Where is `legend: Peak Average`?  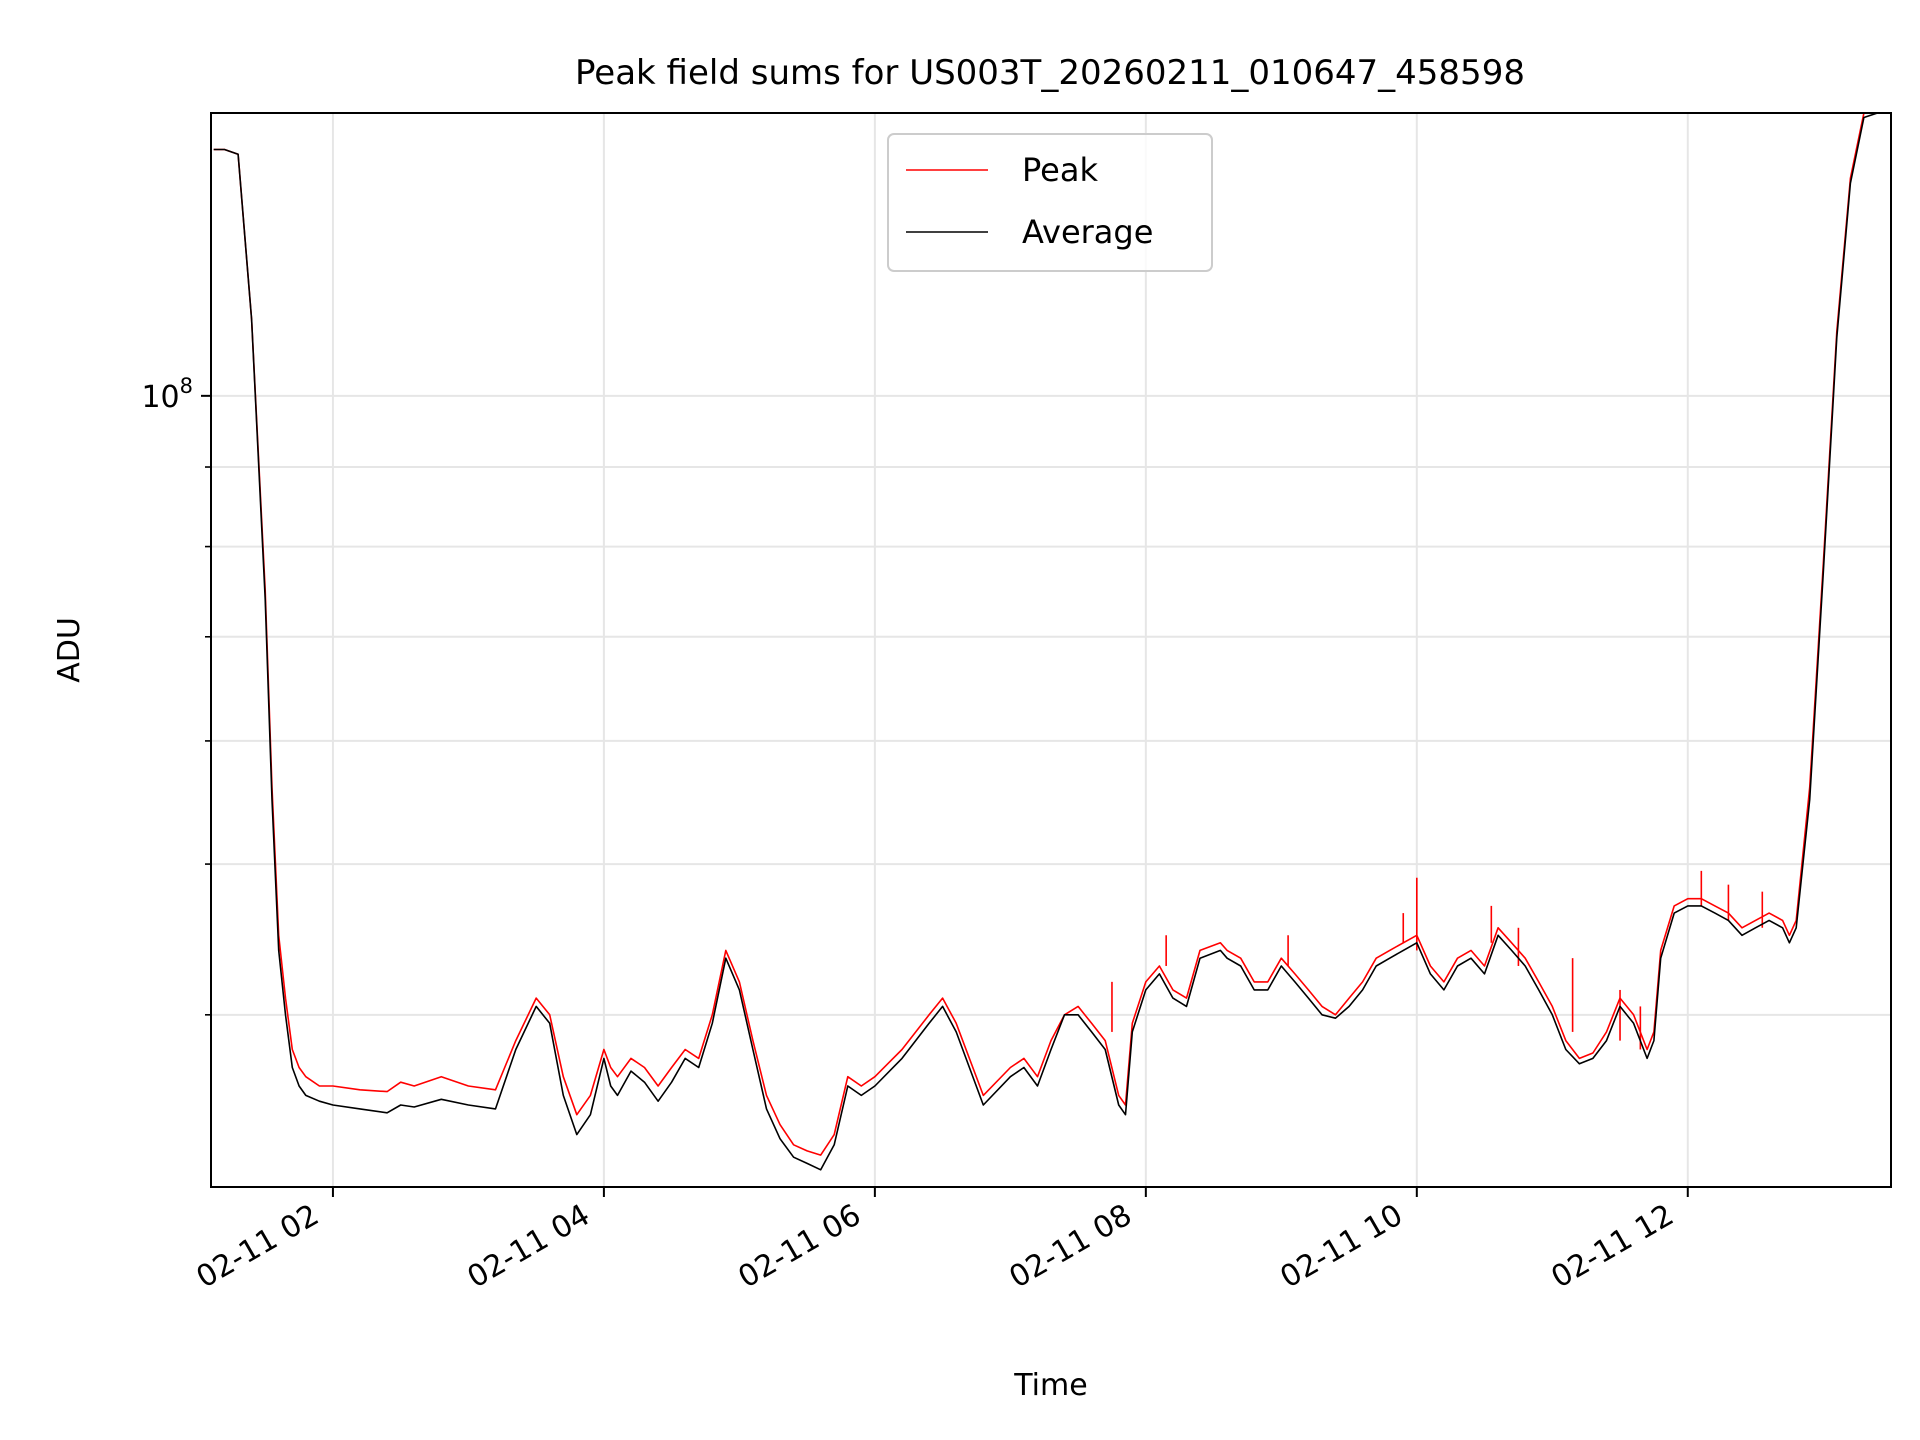 legend: Peak Average is located at coordinates (1050, 202).